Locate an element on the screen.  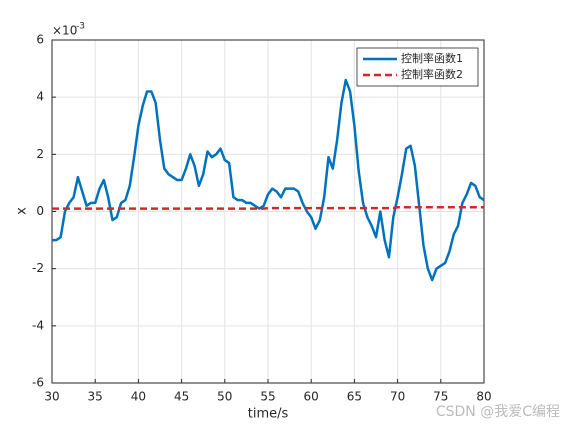
y-multiplier: ×10 is located at coordinates (64, 31).